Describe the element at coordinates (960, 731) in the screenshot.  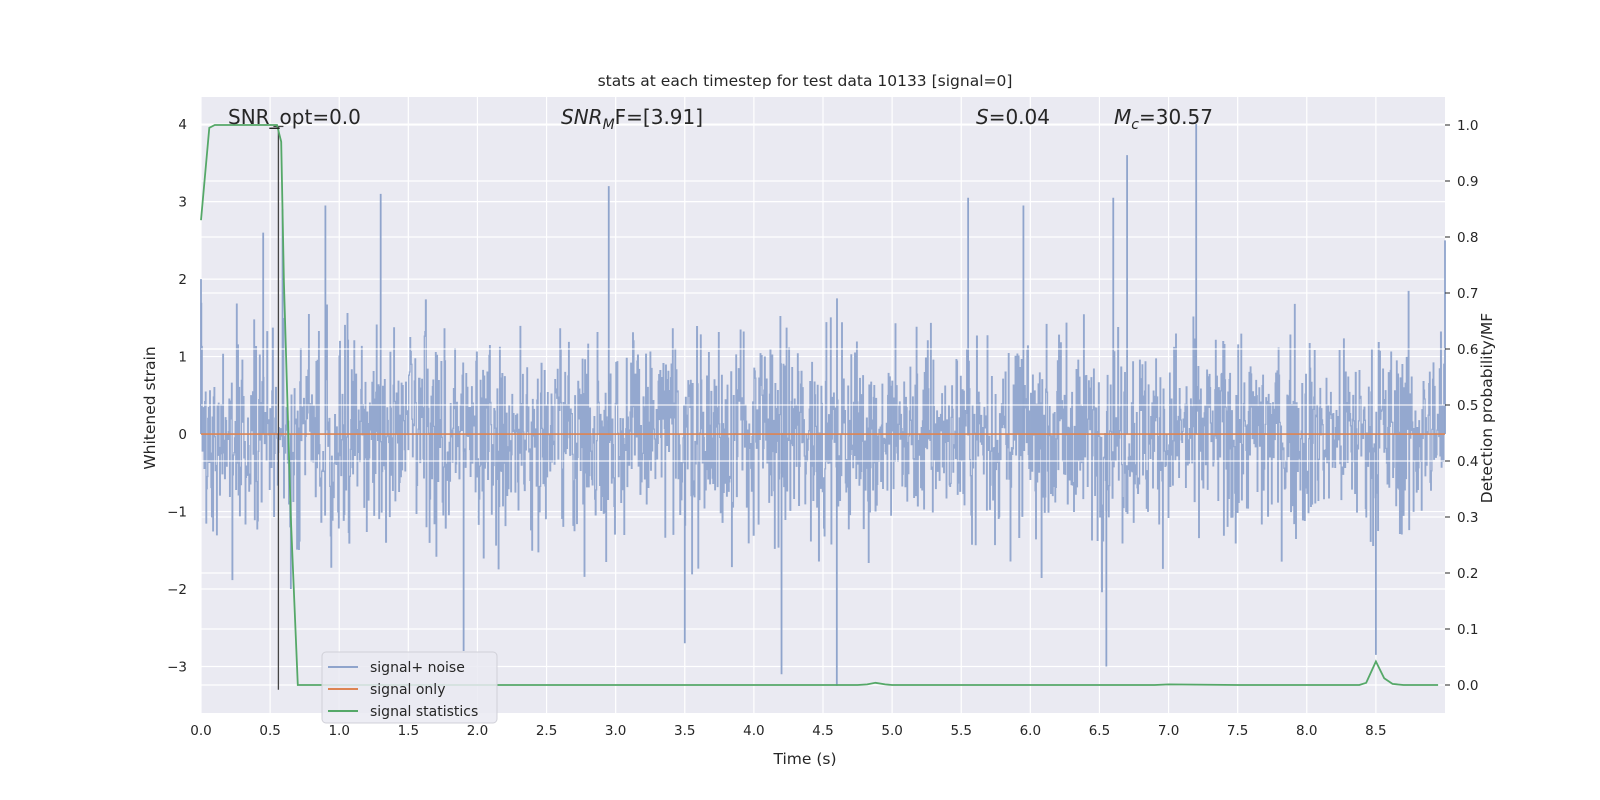
I see `x-tick-label: 5.5` at that location.